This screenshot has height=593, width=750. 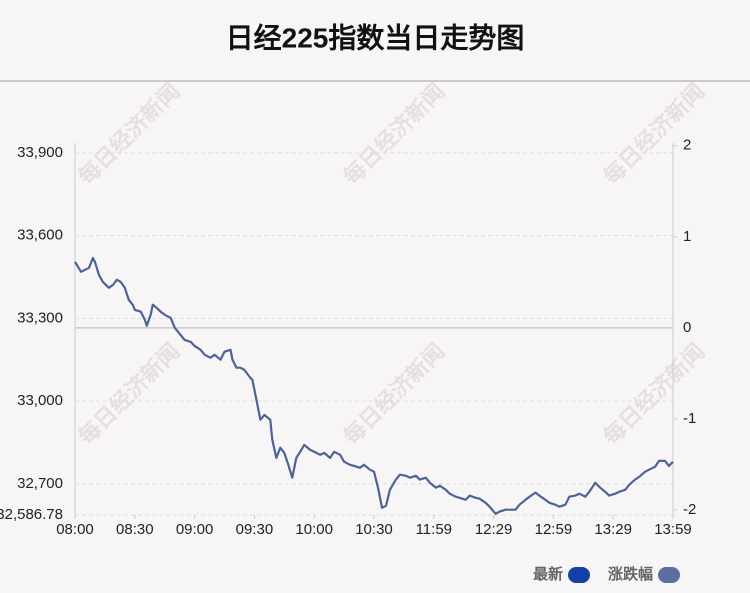 I want to click on y-tick-label: 33,000, so click(x=40, y=400).